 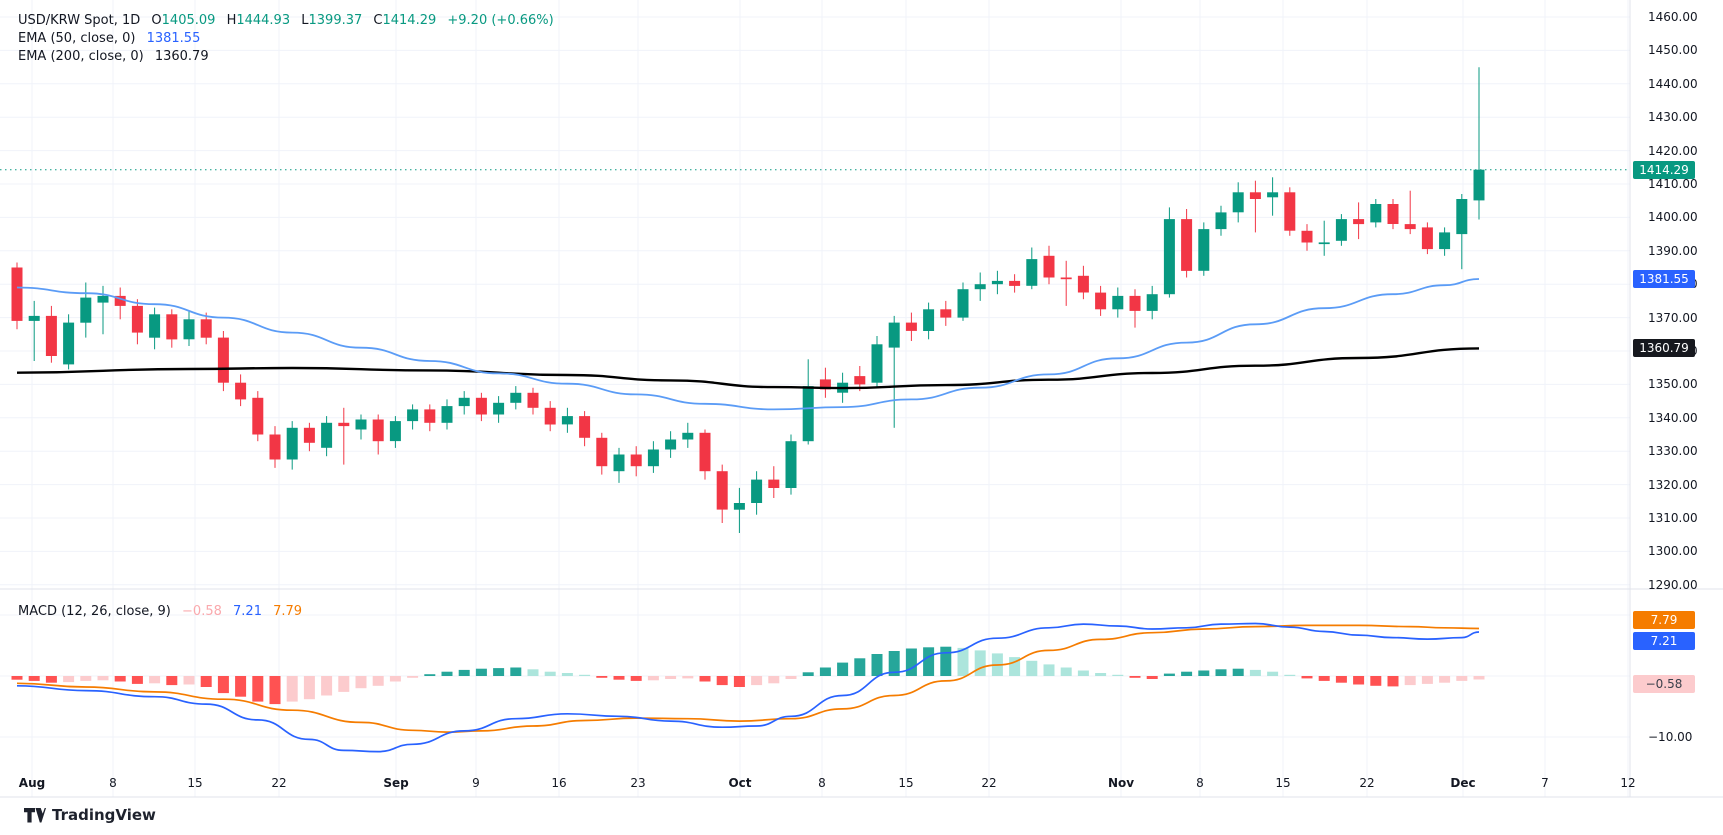 What do you see at coordinates (1664, 641) in the screenshot?
I see `axis-price-badge: 7.21` at bounding box center [1664, 641].